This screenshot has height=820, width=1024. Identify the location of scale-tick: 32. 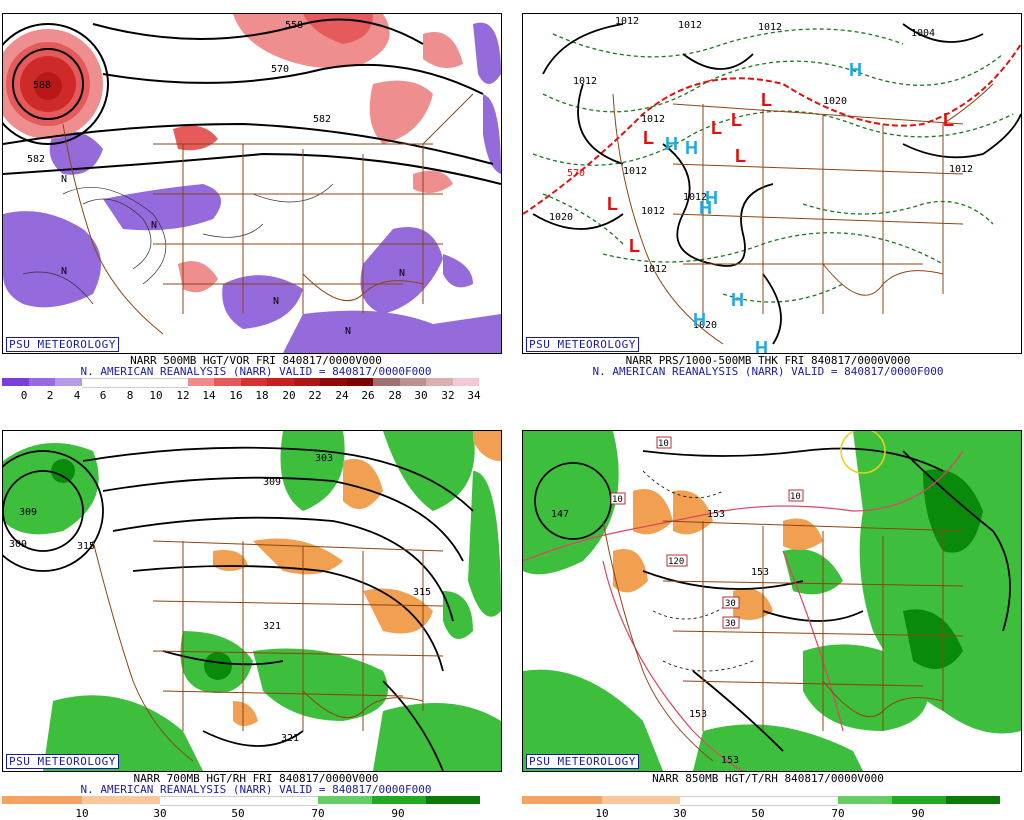
(448, 395).